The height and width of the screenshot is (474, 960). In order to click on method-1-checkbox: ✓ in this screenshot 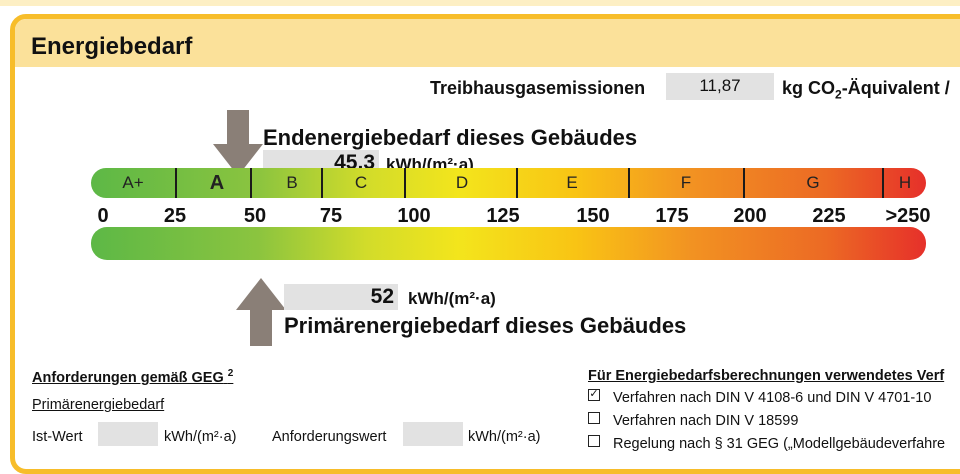, I will do `click(594, 394)`.